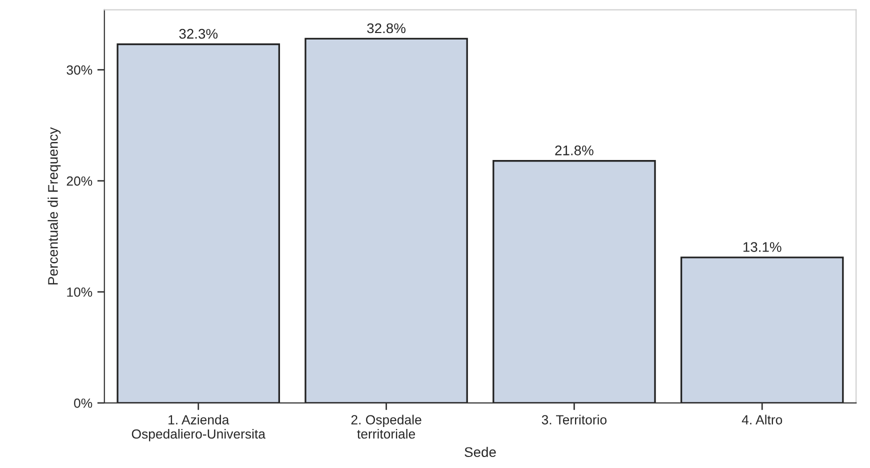 The image size is (870, 468). What do you see at coordinates (54, 205) in the screenshot?
I see `y-axis-title: Percentuale di Frequency` at bounding box center [54, 205].